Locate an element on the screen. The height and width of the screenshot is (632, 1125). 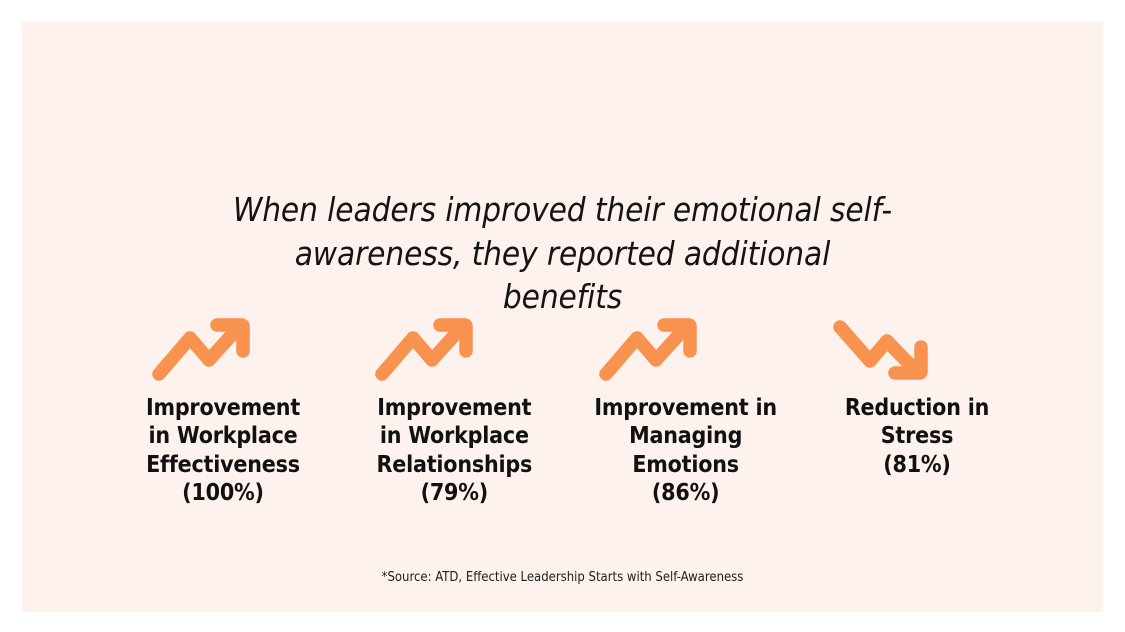
stat-label: Improvement in Managing Emotions (86%) is located at coordinates (685, 450).